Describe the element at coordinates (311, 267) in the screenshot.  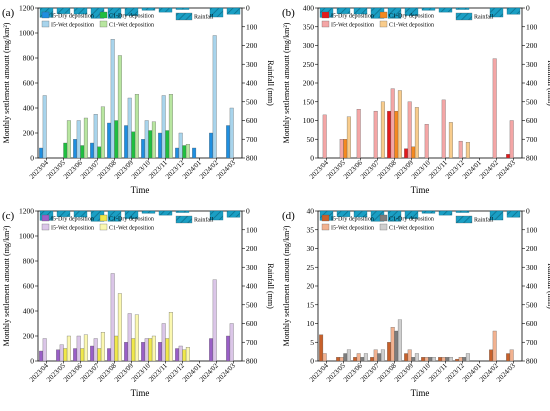
I see `y-tick-label: 25` at that location.